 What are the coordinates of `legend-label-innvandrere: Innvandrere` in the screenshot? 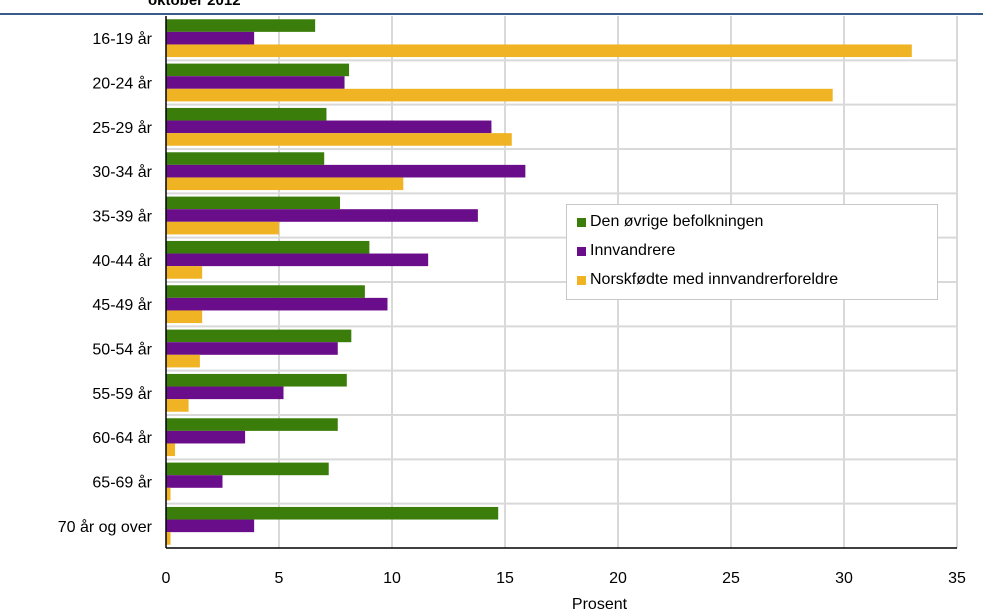 It's located at (633, 250).